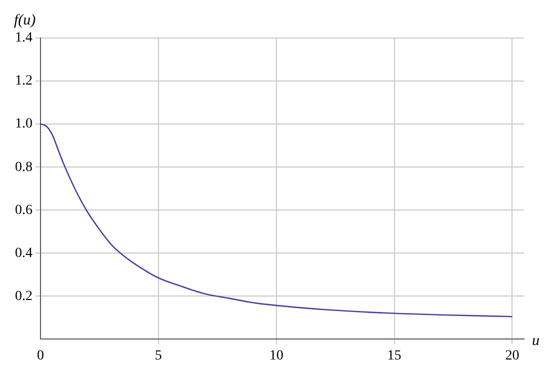  Describe the element at coordinates (158, 356) in the screenshot. I see `x-tick-label: 5` at that location.